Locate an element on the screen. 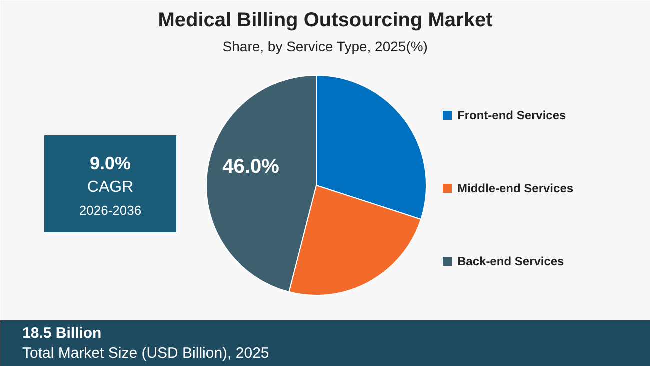 The width and height of the screenshot is (650, 366). chart-subtitle: Share, by Service Type, 2025(%) is located at coordinates (325, 46).